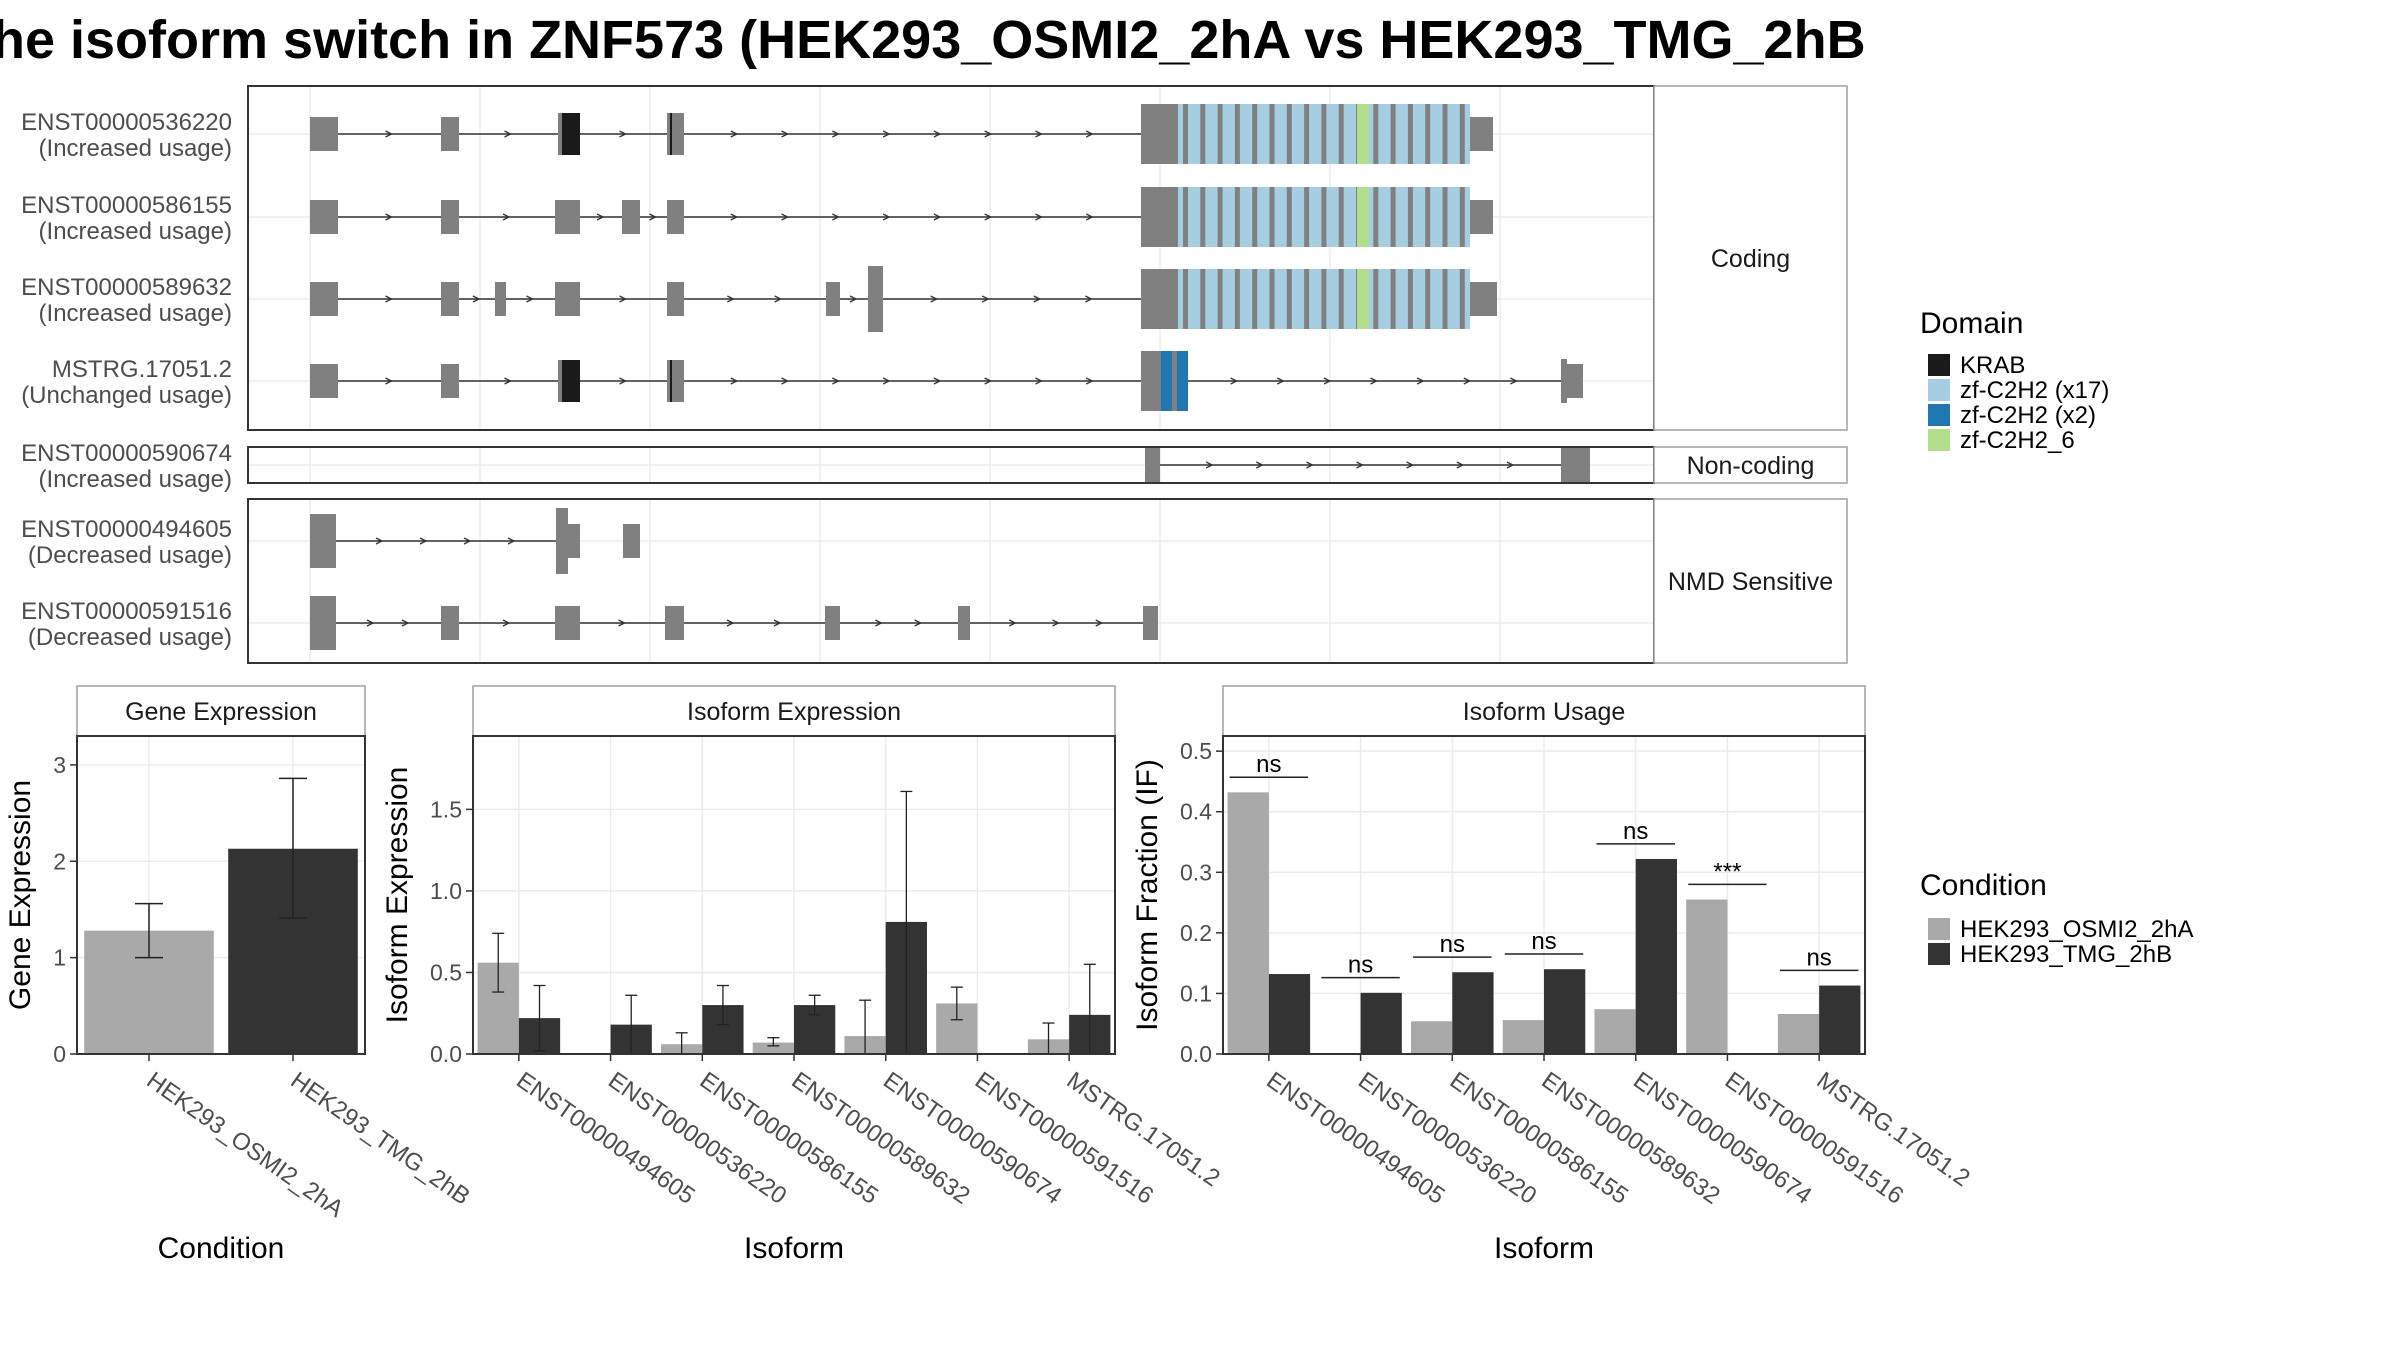  Describe the element at coordinates (142, 369) in the screenshot. I see `transcript-id-label: MSTRG.17051.2` at that location.